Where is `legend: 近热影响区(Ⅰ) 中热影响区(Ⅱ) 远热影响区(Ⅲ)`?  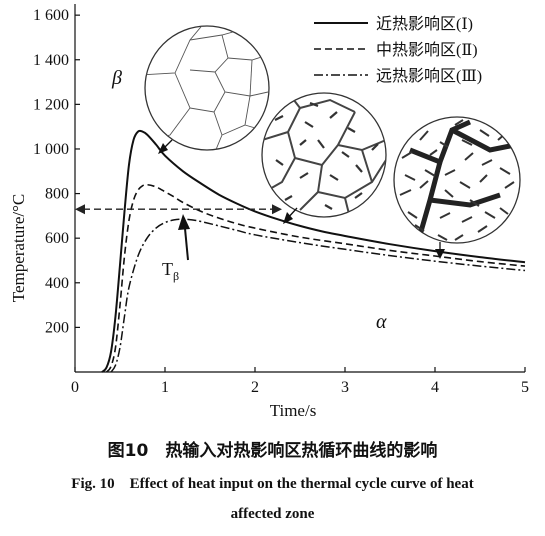 legend: 近热影响区(Ⅰ) 中热影响区(Ⅱ) 远热影响区(Ⅲ) is located at coordinates (398, 50).